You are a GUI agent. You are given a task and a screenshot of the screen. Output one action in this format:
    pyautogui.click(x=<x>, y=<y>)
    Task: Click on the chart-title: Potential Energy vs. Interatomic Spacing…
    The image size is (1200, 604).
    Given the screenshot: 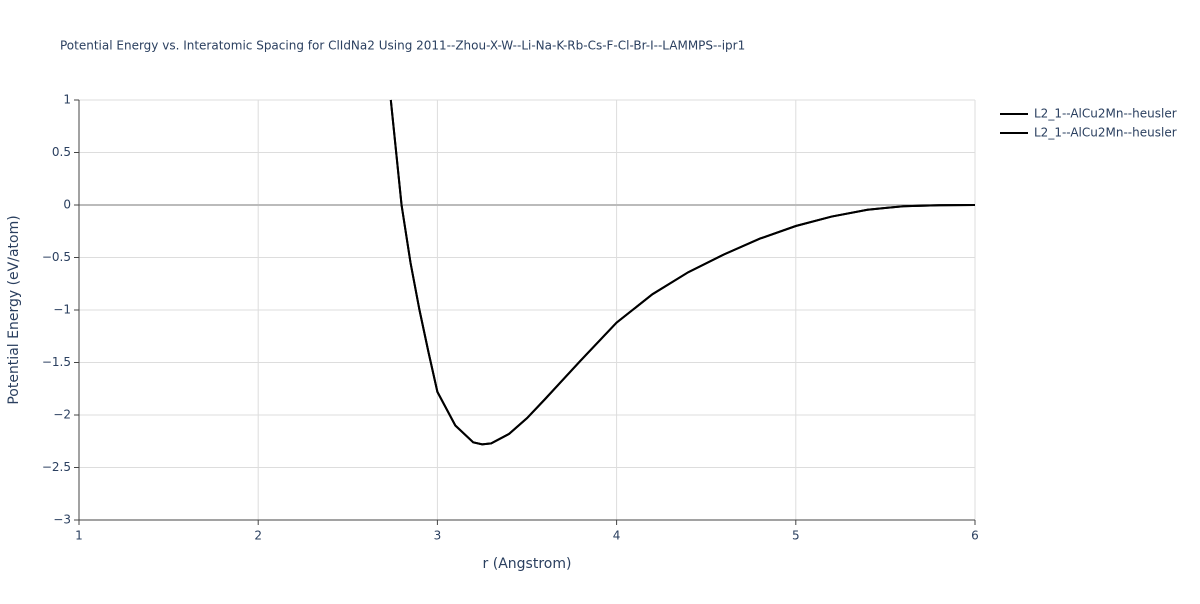 What is the action you would take?
    pyautogui.click(x=402, y=46)
    